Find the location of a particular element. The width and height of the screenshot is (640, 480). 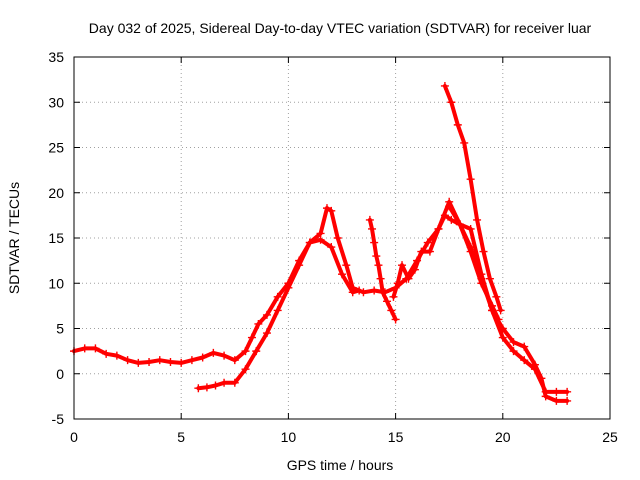

x-axis-label: GPS time / hours is located at coordinates (340, 465).